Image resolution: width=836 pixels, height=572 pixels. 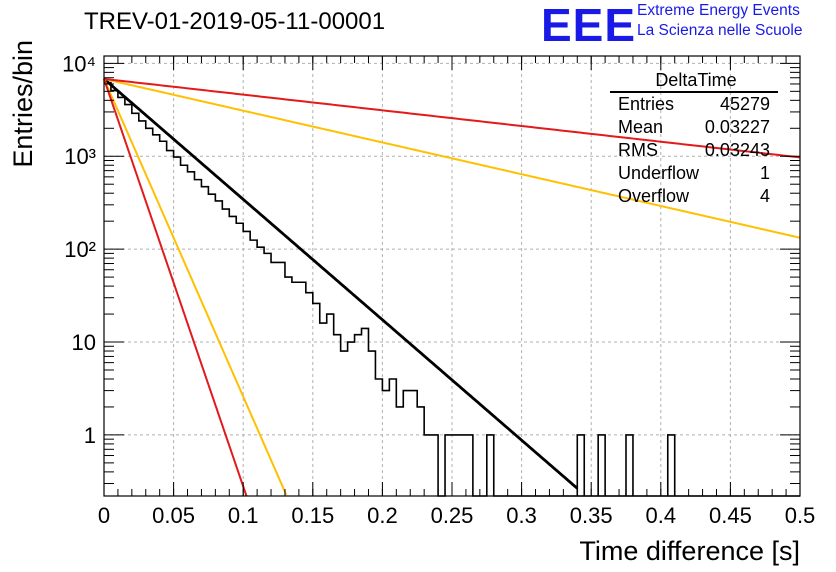 I want to click on x-tick-label: 0.15, so click(x=312, y=515).